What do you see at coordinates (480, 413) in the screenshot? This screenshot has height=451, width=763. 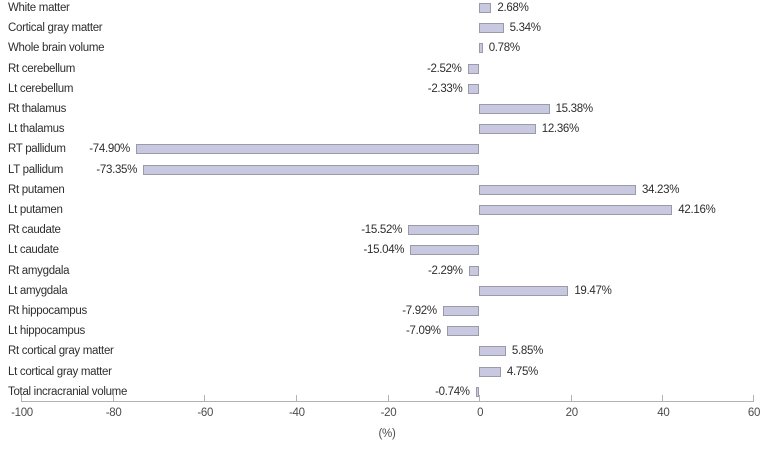 I see `x-tick-label: 0` at bounding box center [480, 413].